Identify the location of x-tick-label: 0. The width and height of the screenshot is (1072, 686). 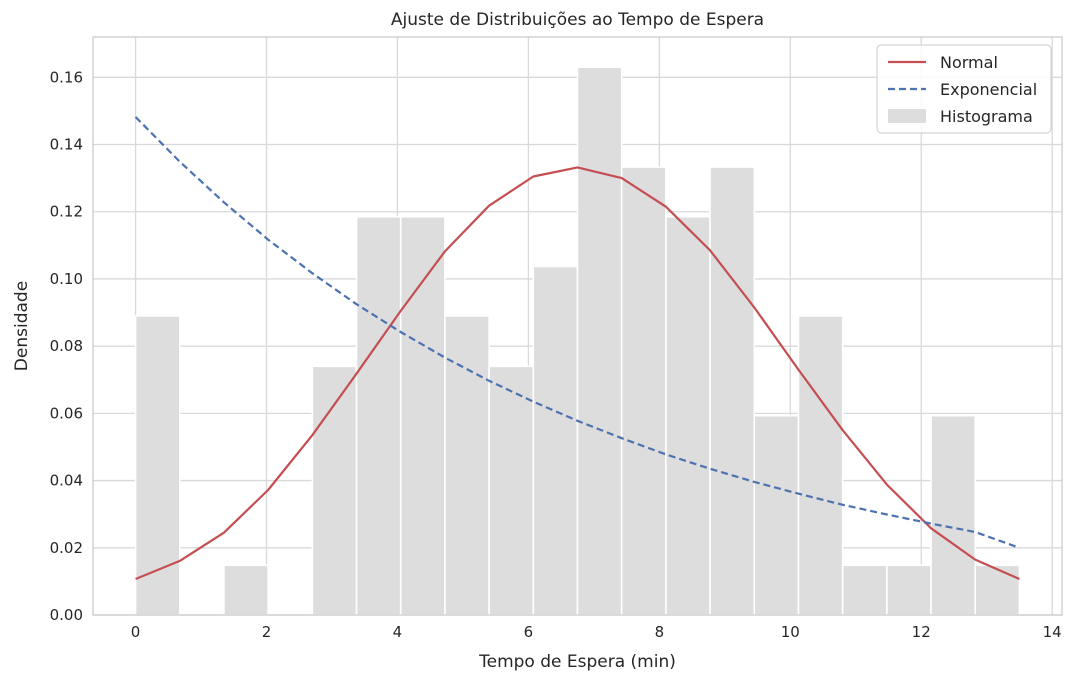
(136, 632).